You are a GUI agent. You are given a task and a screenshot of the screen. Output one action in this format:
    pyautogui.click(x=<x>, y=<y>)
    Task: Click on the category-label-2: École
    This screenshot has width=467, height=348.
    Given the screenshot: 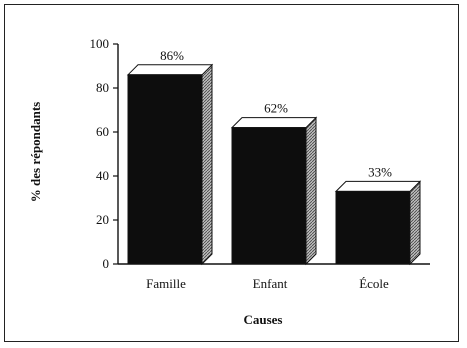 What is the action you would take?
    pyautogui.click(x=374, y=283)
    